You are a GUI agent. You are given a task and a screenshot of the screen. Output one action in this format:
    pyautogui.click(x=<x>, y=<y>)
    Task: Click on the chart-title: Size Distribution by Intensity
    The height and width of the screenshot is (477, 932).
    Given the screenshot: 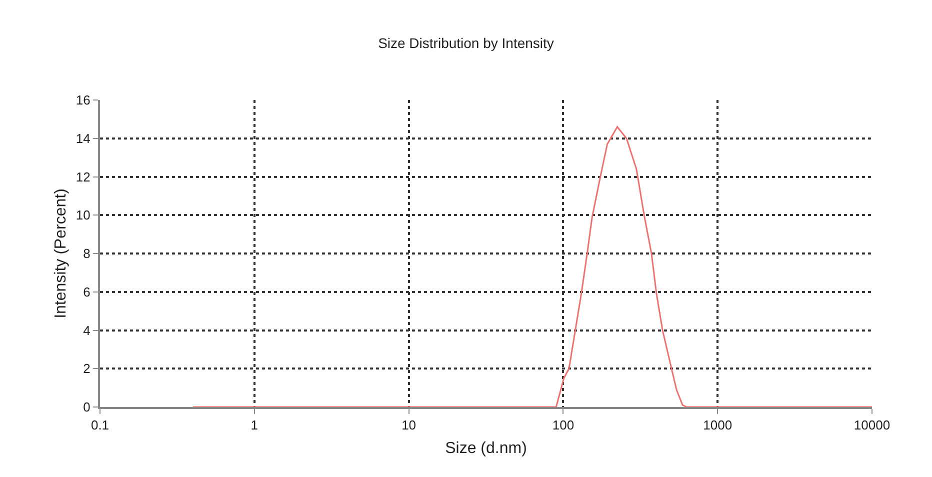 What is the action you would take?
    pyautogui.click(x=466, y=42)
    